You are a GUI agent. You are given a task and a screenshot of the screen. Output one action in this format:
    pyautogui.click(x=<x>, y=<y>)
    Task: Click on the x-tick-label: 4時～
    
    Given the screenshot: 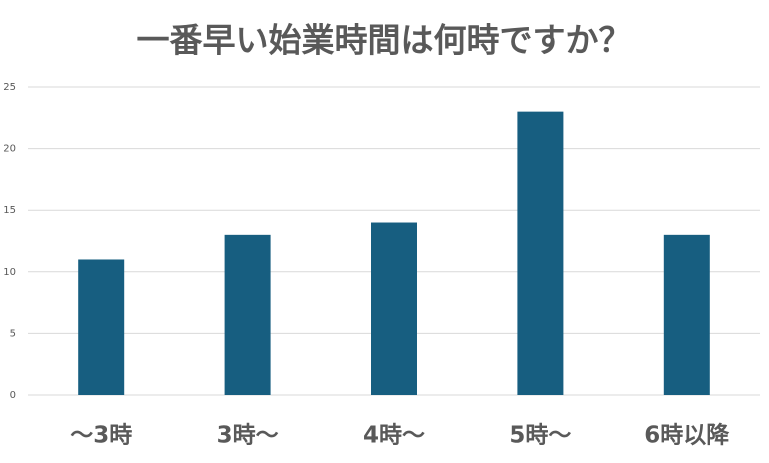 What is the action you would take?
    pyautogui.click(x=394, y=436)
    